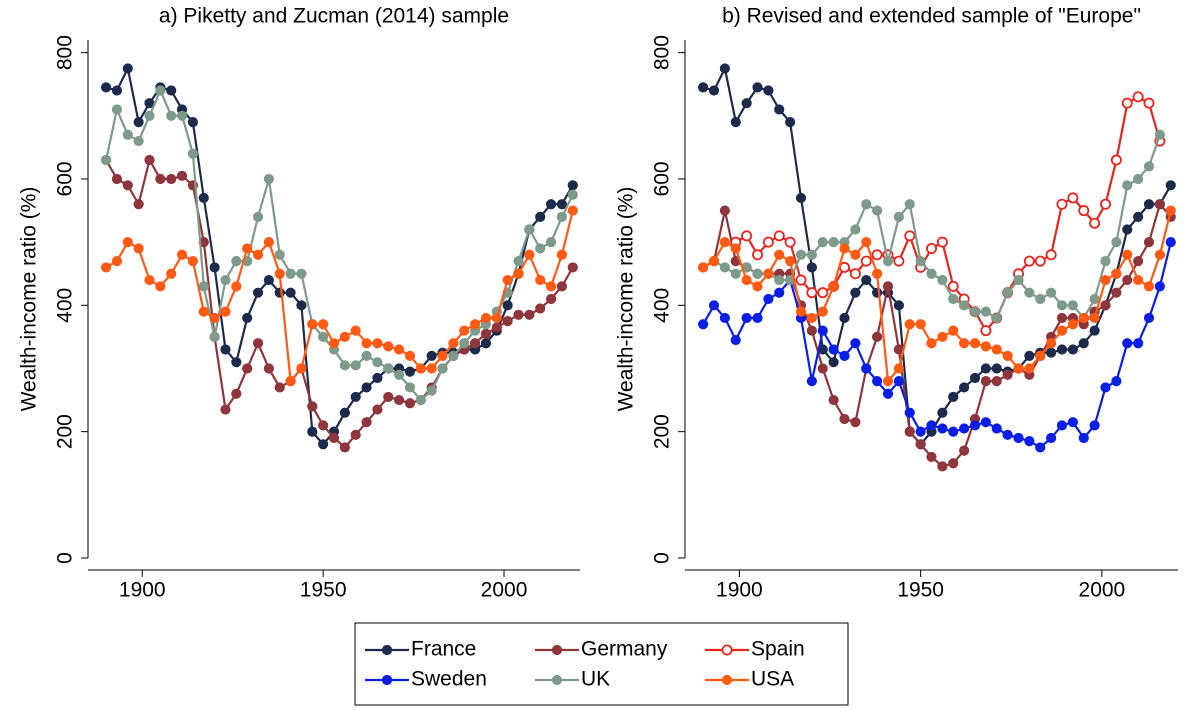  Describe the element at coordinates (449, 679) in the screenshot. I see `legend-label: Sweden` at that location.